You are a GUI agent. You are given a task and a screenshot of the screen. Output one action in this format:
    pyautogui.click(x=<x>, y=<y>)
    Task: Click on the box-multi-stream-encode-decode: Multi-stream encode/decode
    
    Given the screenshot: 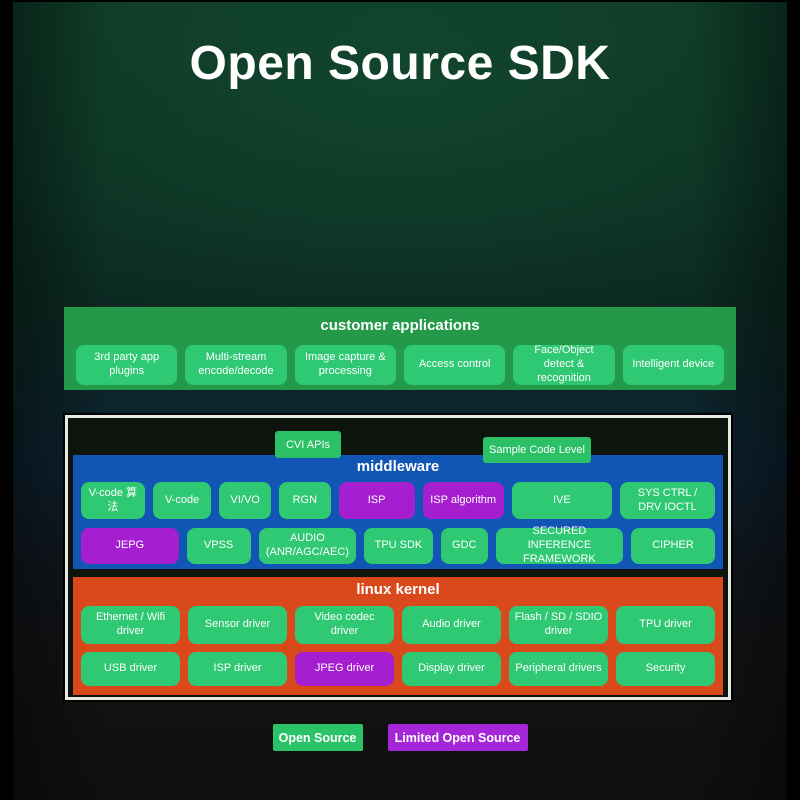 What is the action you would take?
    pyautogui.click(x=236, y=365)
    